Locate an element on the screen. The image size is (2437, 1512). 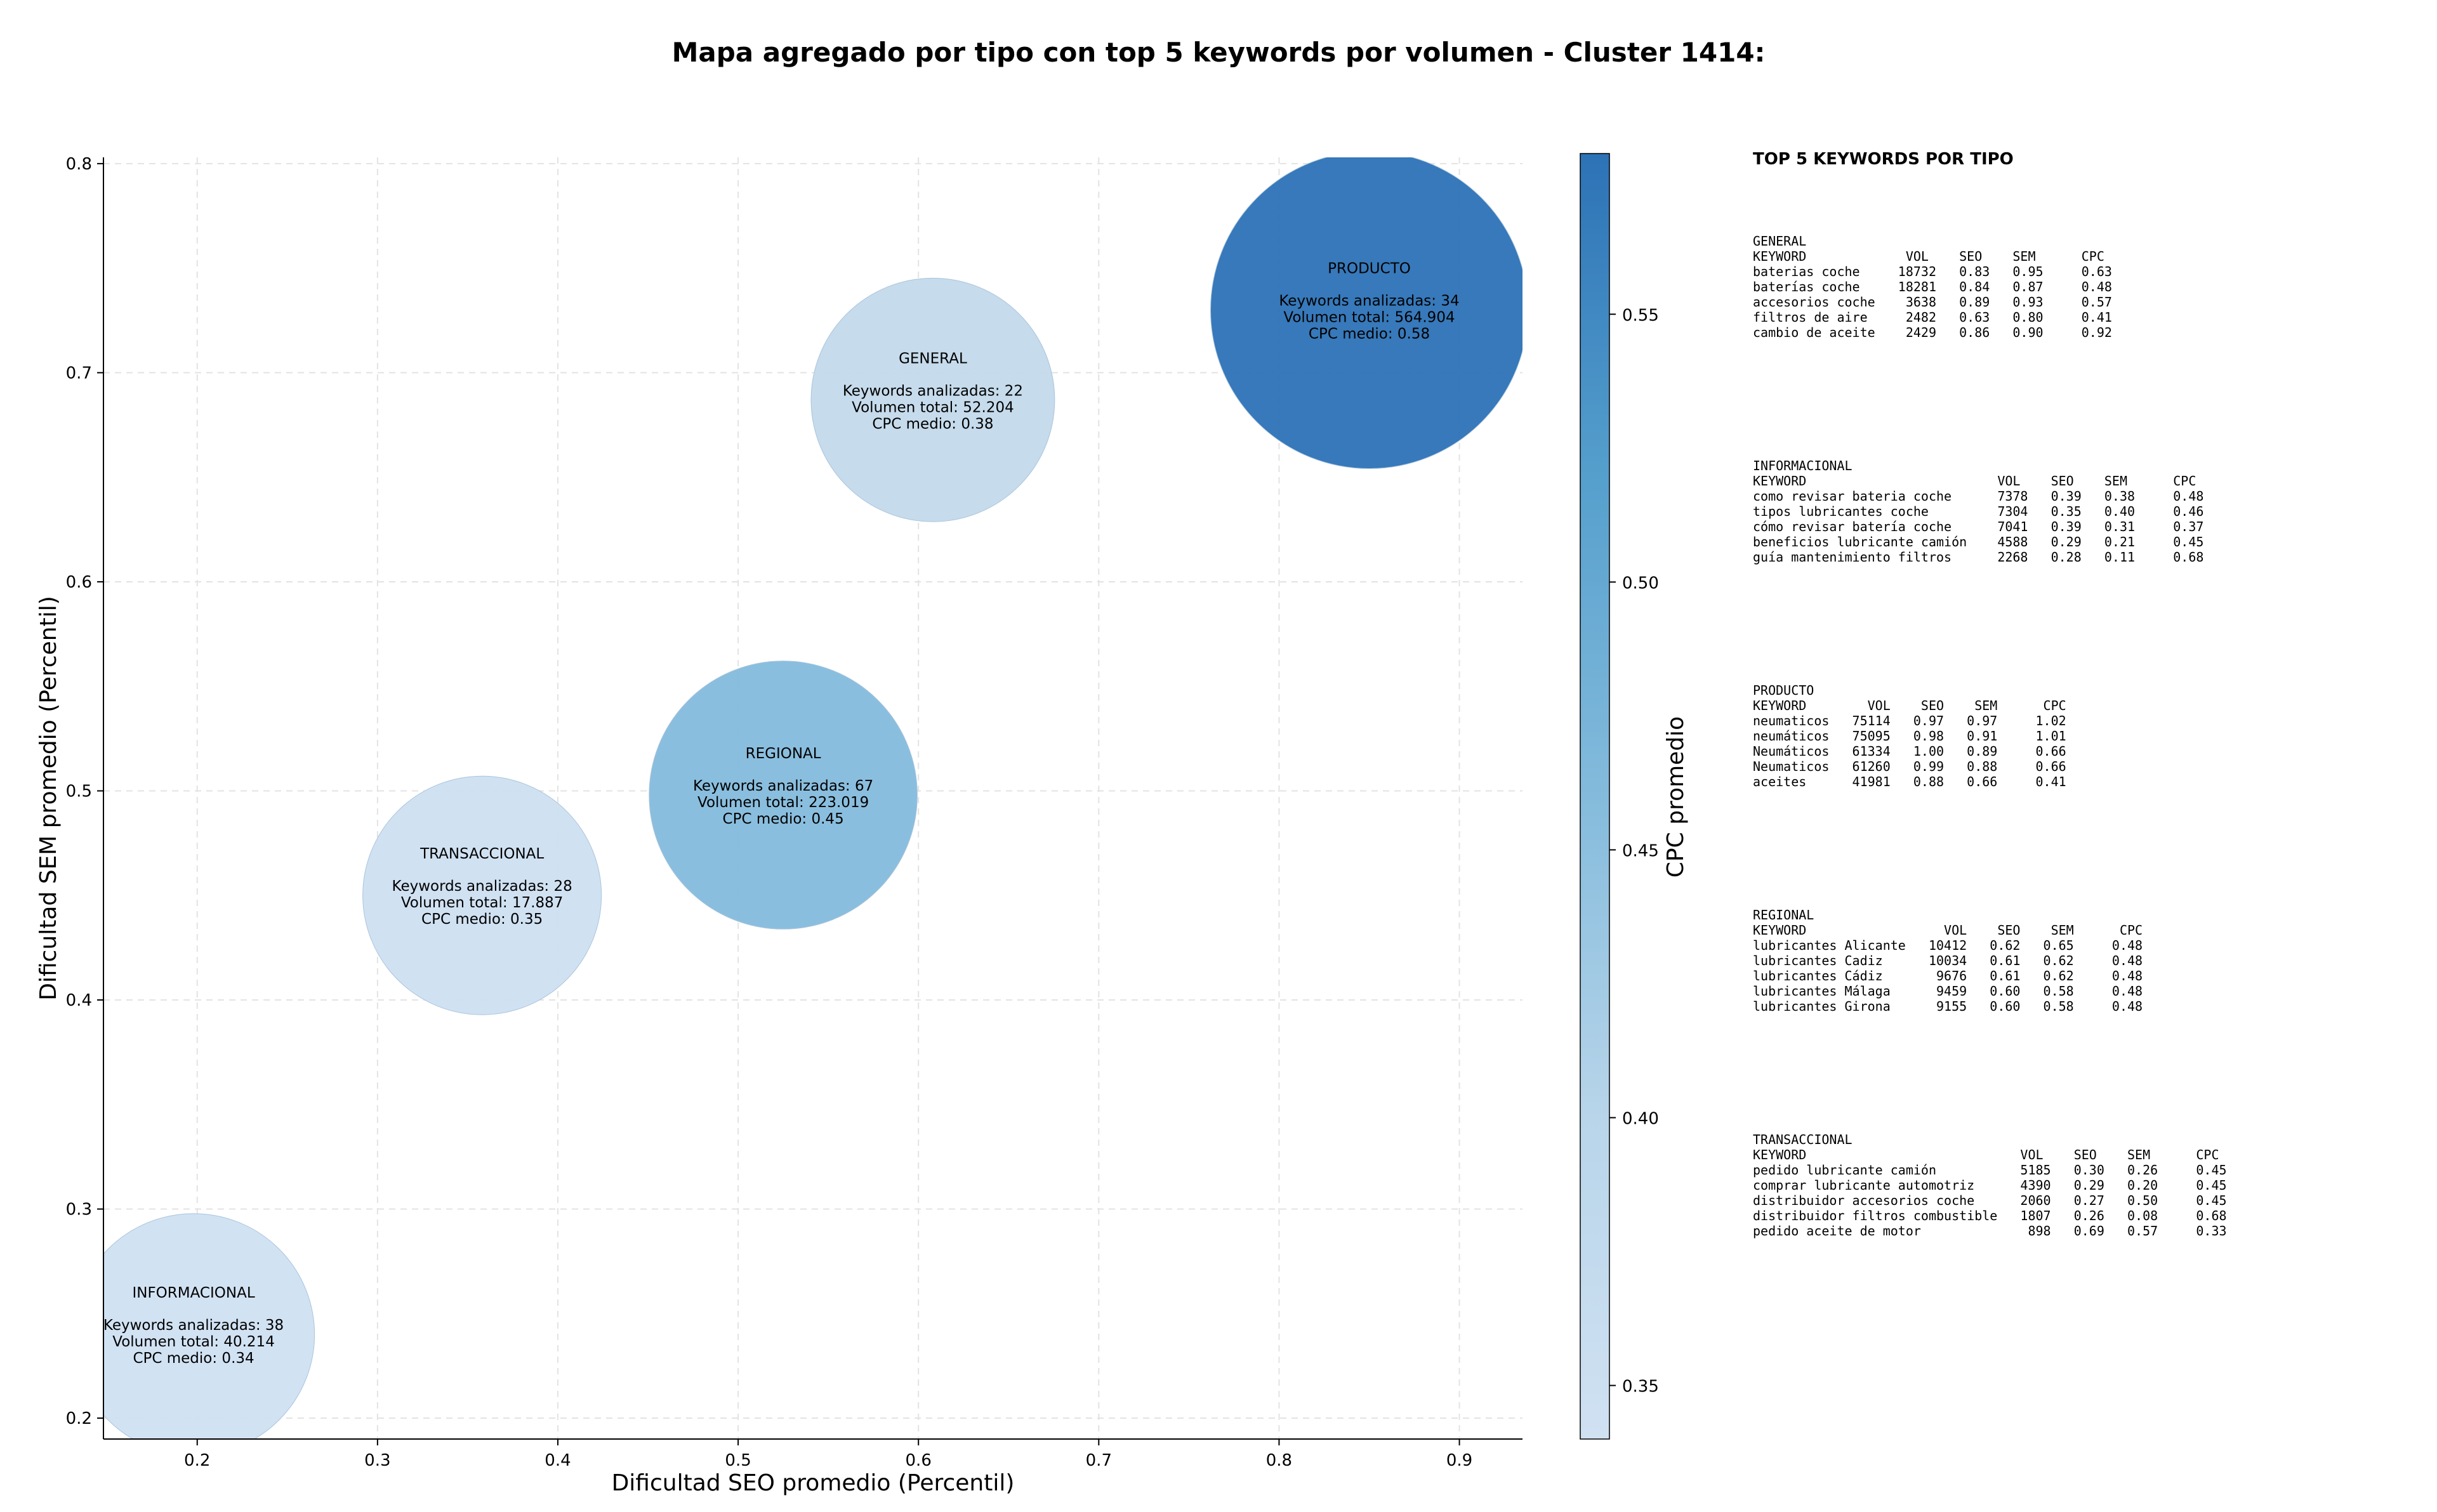
y-axis-label: Dificultad SEM promedio (Percentil) is located at coordinates (49, 799).